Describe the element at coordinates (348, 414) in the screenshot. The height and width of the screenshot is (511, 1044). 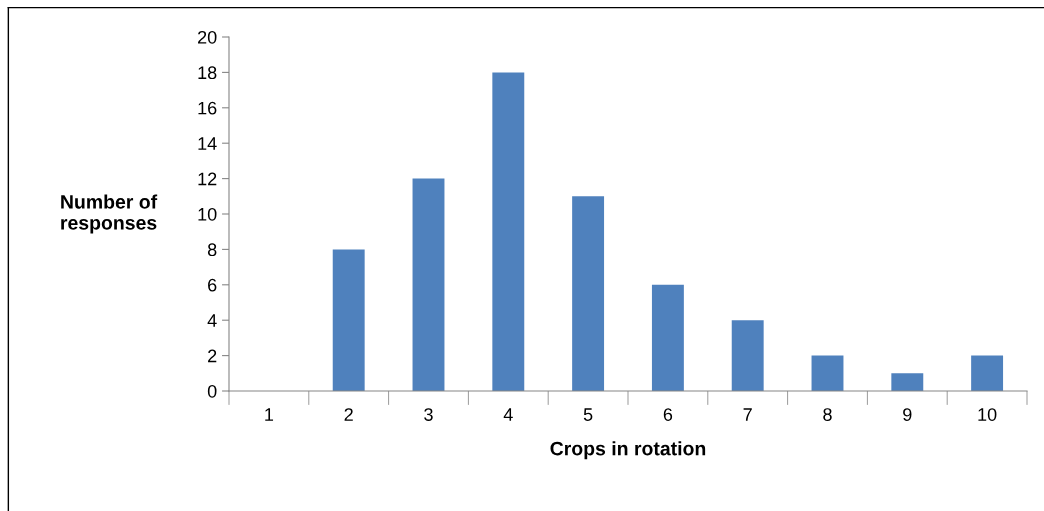
I see `x-tick-label: 2` at that location.